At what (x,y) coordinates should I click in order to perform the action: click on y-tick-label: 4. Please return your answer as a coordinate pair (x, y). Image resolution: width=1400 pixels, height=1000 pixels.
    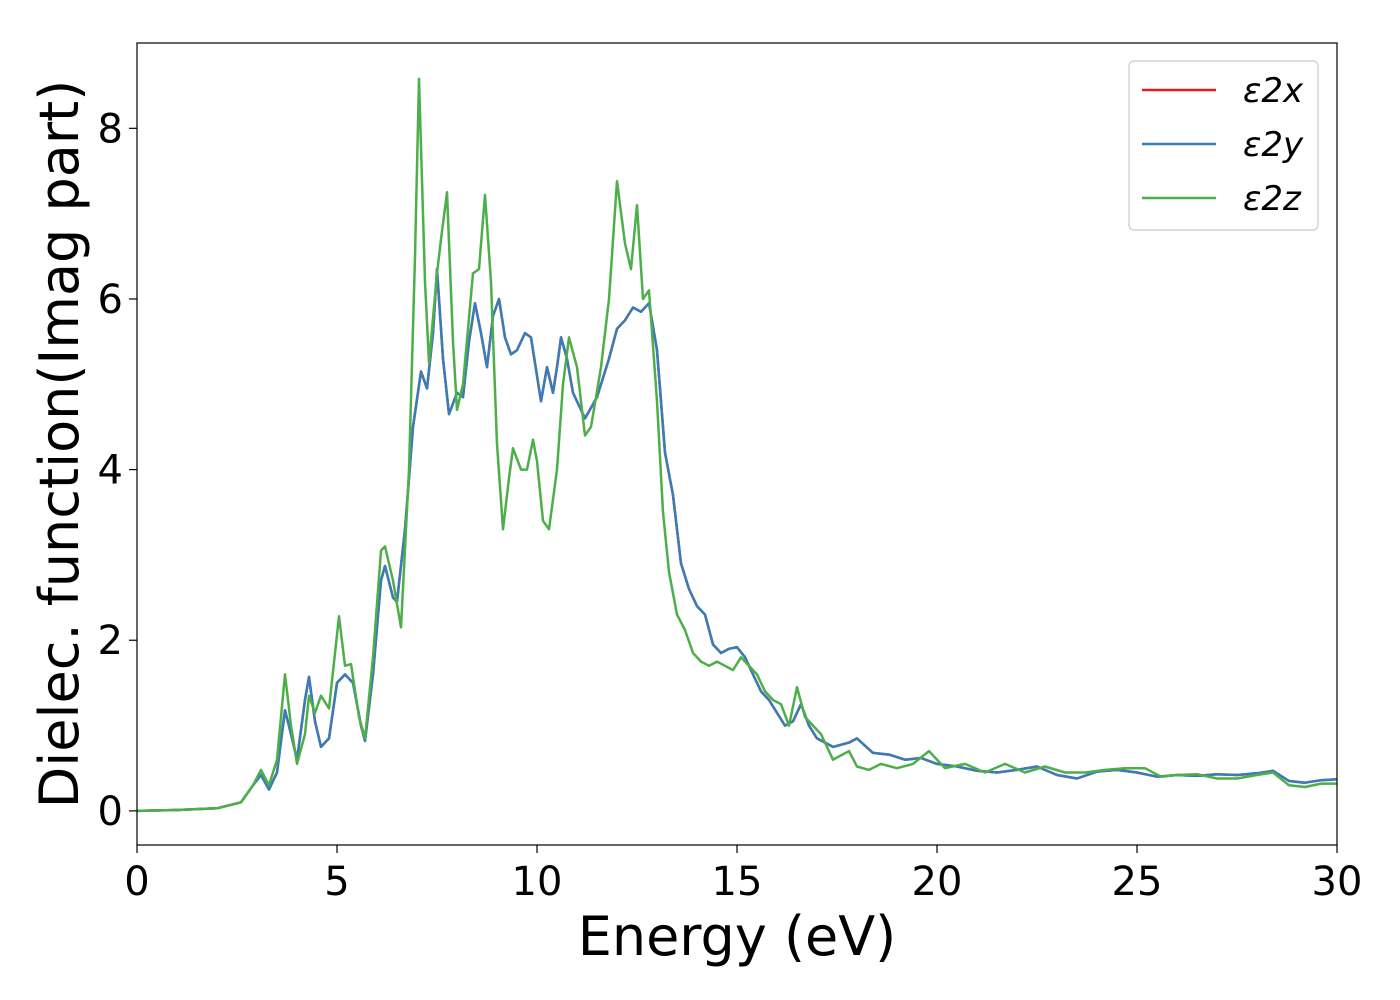
    Looking at the image, I should click on (110, 471).